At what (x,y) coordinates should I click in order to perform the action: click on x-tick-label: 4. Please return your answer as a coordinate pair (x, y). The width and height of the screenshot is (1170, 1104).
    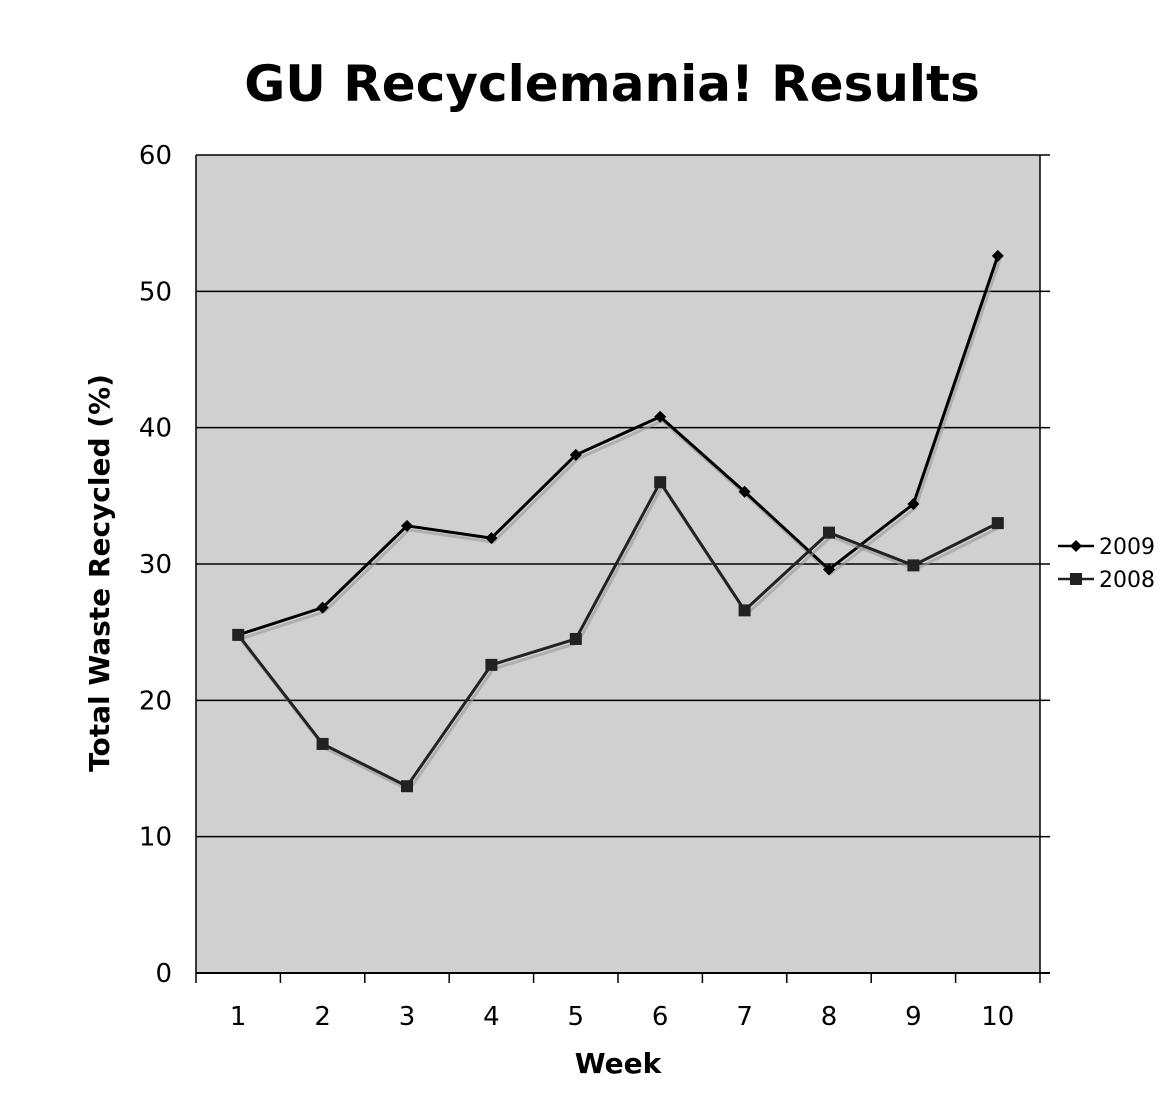
    Looking at the image, I should click on (491, 1017).